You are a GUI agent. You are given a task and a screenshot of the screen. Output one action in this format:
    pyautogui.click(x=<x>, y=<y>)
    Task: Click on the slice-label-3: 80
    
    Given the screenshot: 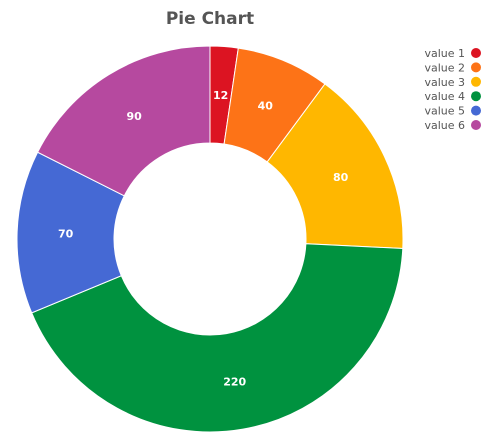 What is the action you would take?
    pyautogui.click(x=341, y=177)
    